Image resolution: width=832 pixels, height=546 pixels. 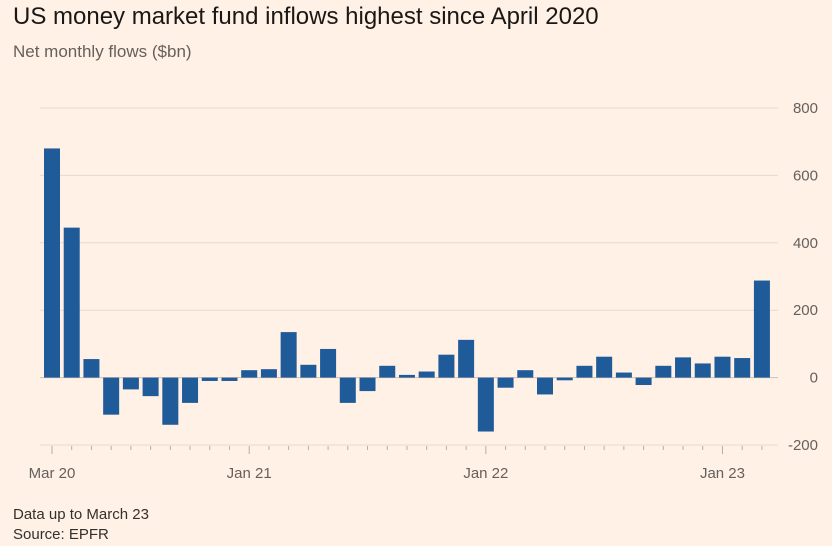 I want to click on footnote-source: Source: EPFR, so click(x=61, y=534).